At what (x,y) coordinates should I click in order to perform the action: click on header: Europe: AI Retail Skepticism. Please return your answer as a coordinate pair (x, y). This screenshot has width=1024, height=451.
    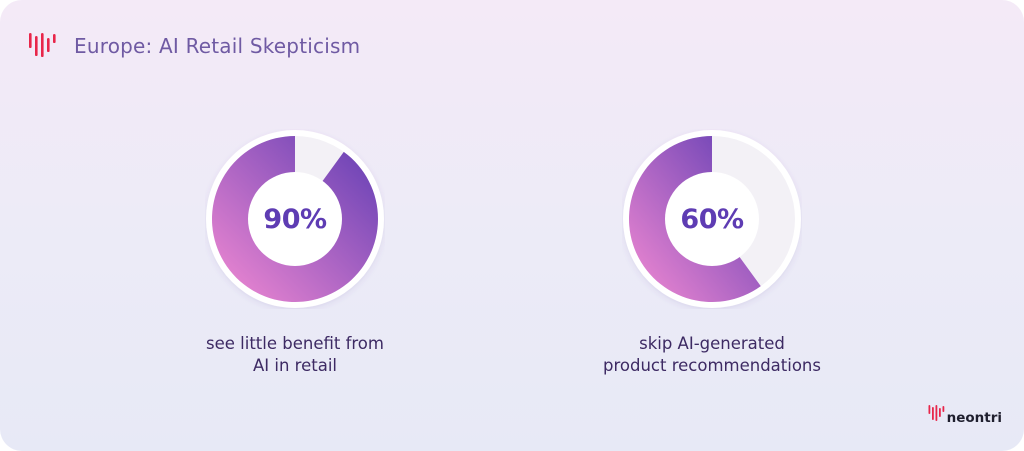
    Looking at the image, I should click on (194, 46).